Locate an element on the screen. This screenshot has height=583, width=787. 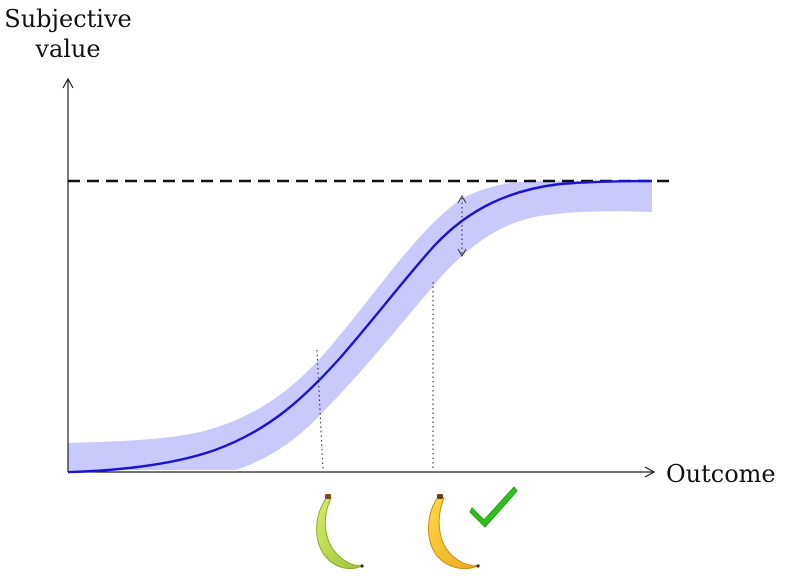
y-axis-arrowhead-icon is located at coordinates (68, 83).